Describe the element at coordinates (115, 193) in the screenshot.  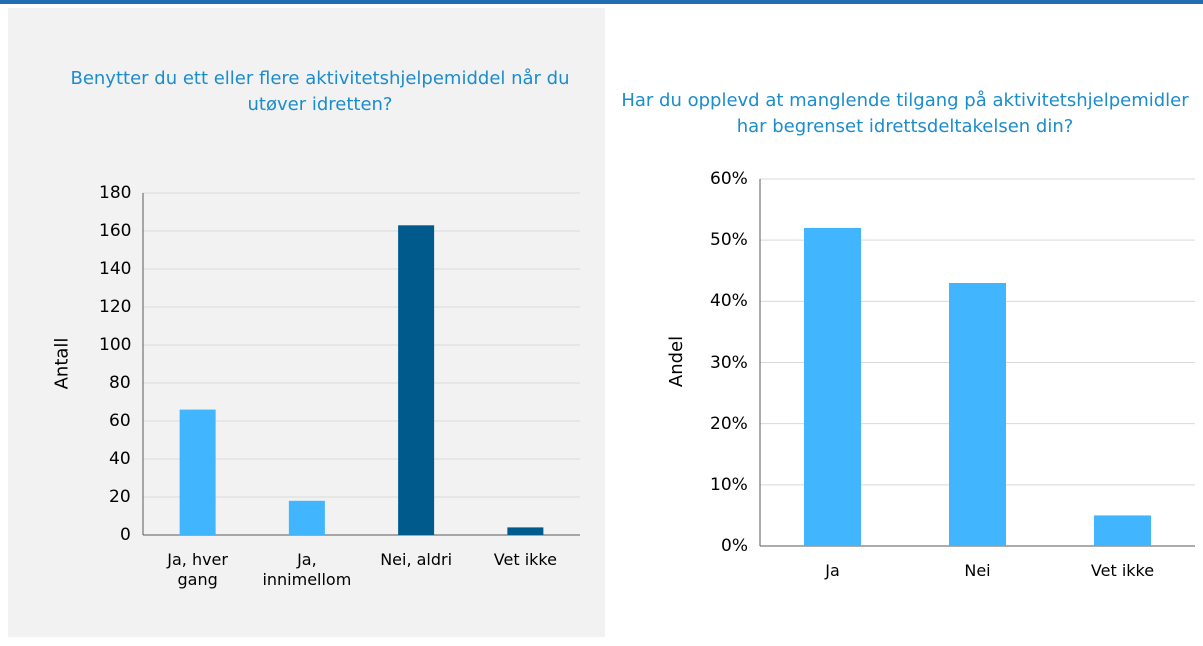
I see `y-tick-label: 180` at that location.